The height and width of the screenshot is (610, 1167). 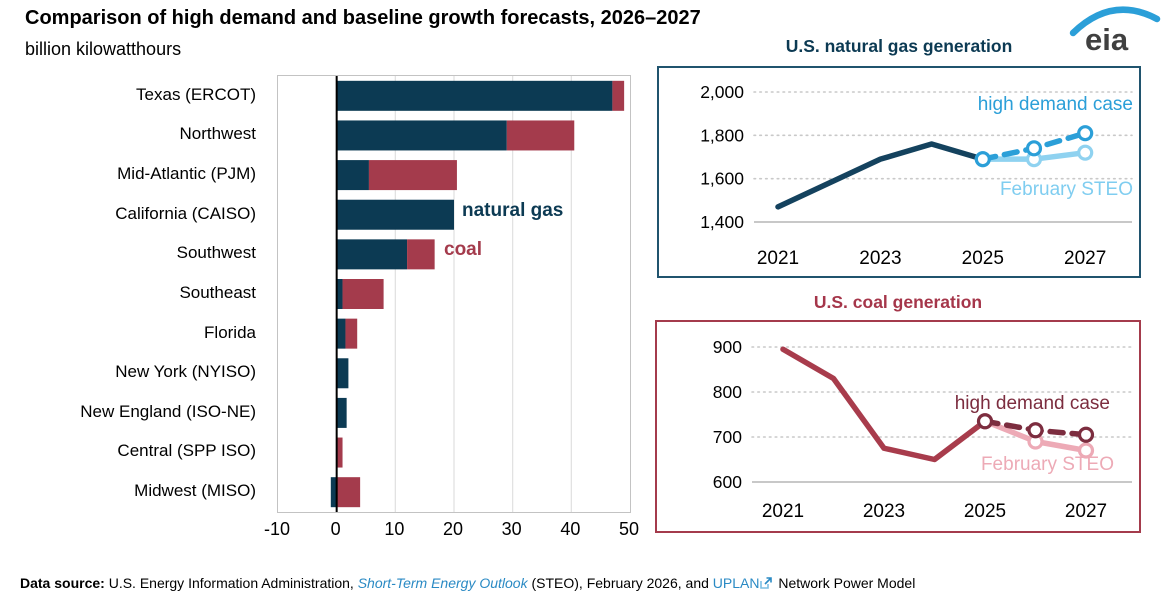 I want to click on x-axis-tick-label: 0, so click(x=335, y=529).